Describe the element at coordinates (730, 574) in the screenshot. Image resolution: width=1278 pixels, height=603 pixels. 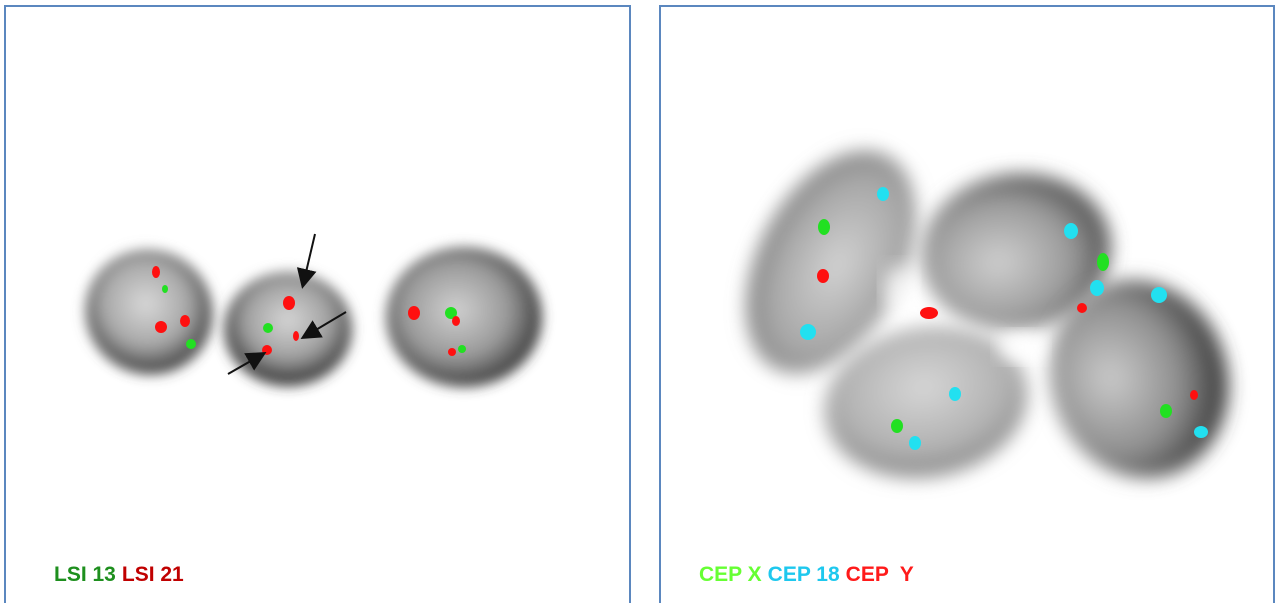
I see `legend-cepx: CEP X` at that location.